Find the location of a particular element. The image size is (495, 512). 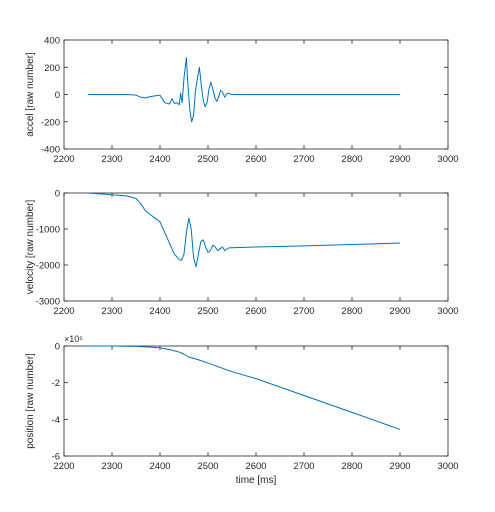

y-tick-label: -400 is located at coordinates (50, 150).